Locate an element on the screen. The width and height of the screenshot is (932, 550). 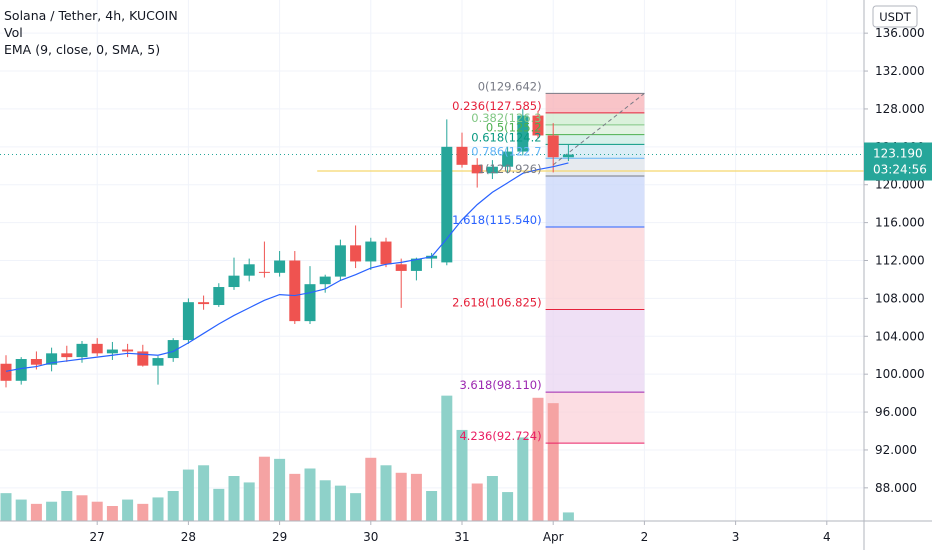
fib-level-label: 1(120.926) is located at coordinates (510, 169).